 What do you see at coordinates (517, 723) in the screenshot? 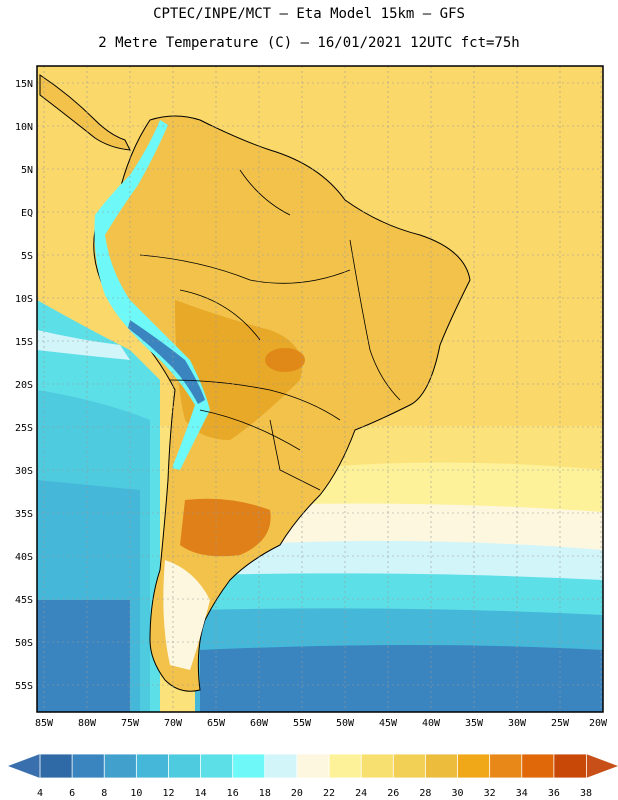
I see `lon-label: 30W` at bounding box center [517, 723].